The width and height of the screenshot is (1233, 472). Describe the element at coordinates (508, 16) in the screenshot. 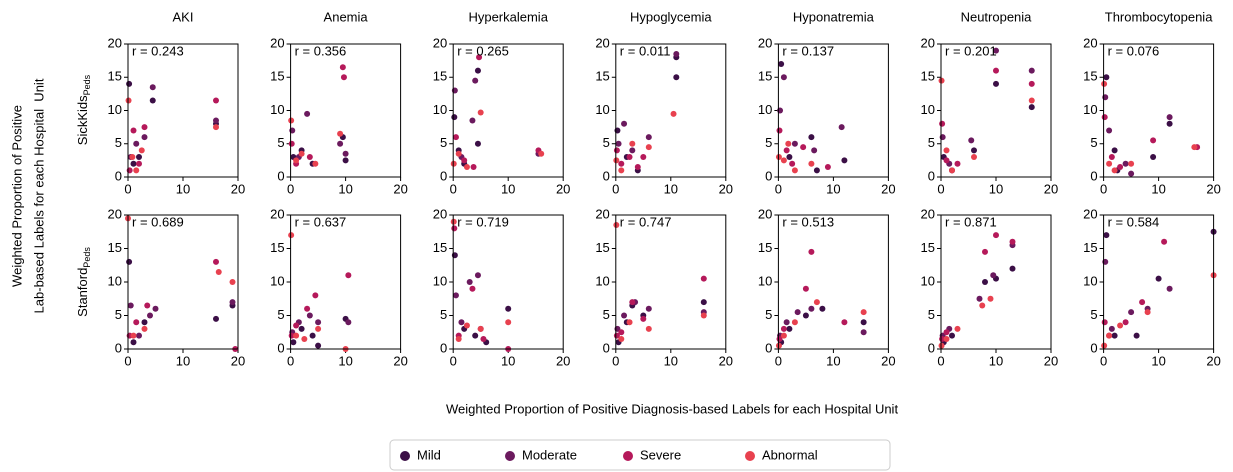

I see `panel-title: Hyperkalemia` at that location.